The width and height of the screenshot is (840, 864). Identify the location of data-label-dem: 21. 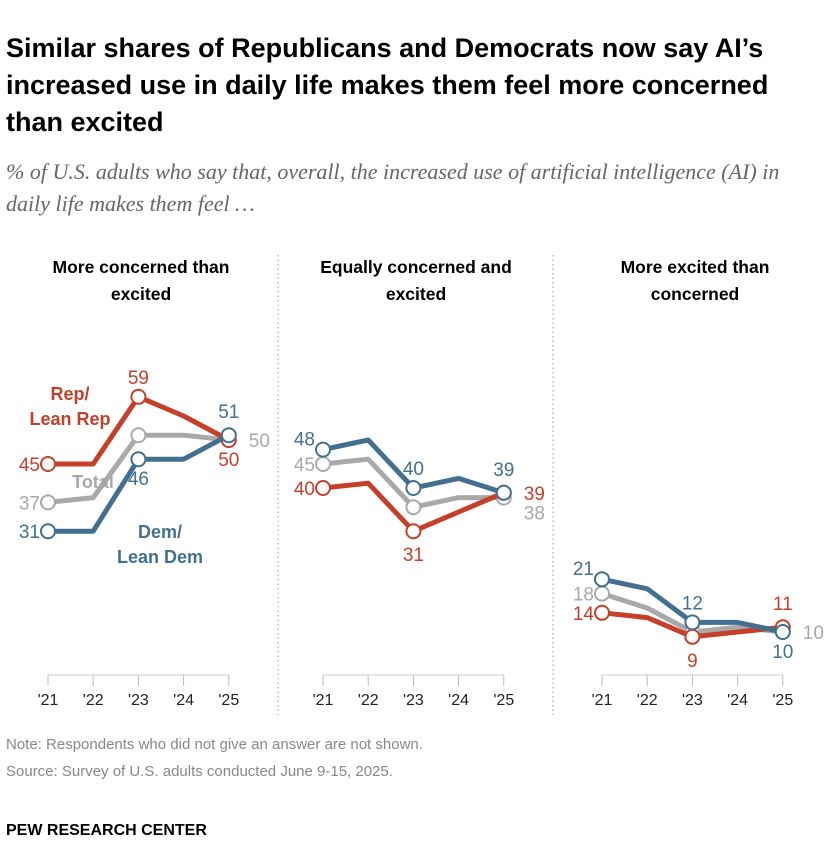
(583, 569).